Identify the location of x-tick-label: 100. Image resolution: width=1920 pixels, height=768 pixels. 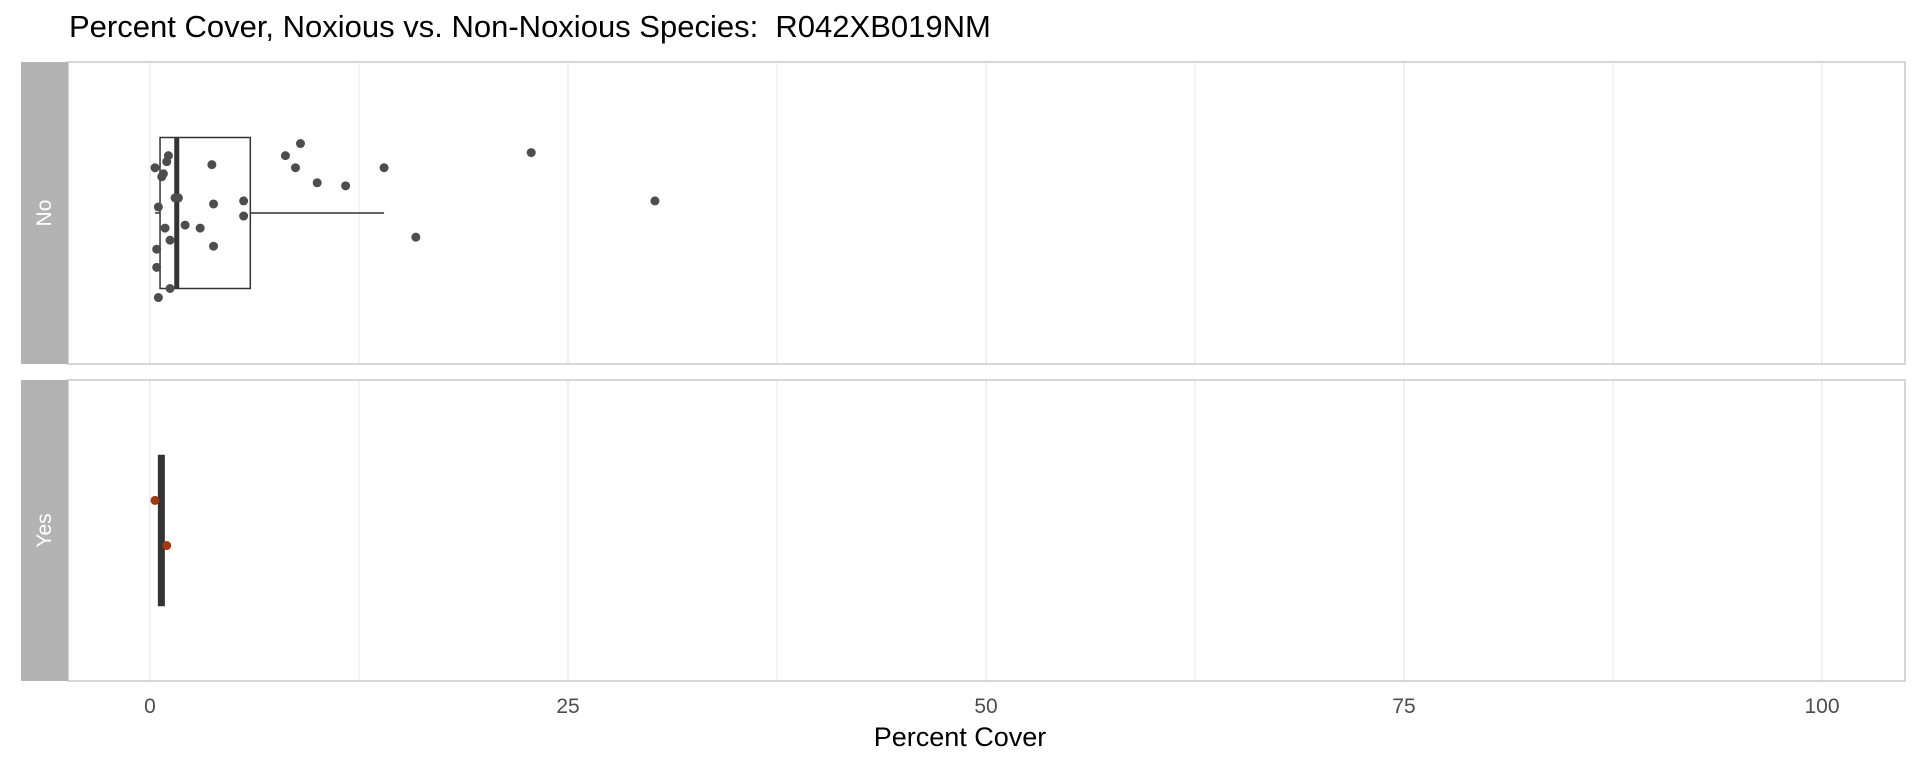
(1821, 706).